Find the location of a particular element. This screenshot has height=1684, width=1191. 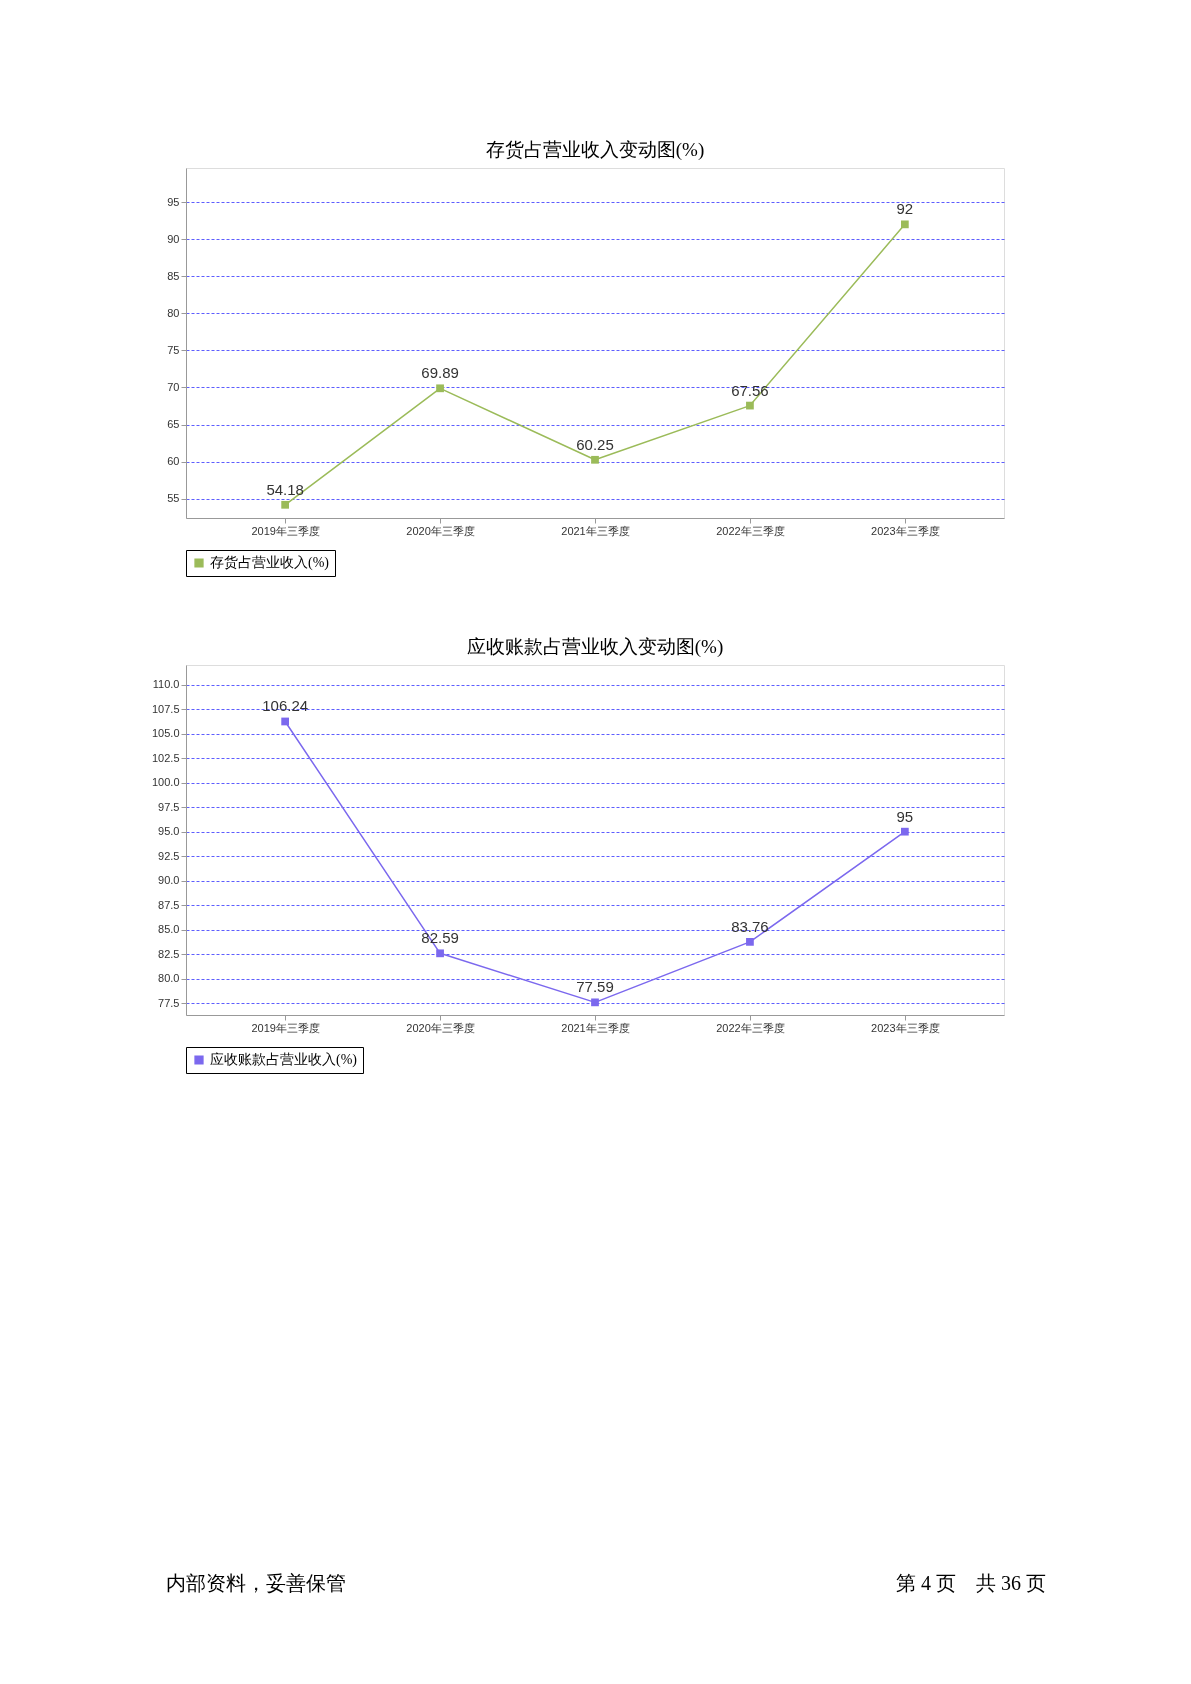

y-tick-label: 90.0 is located at coordinates (169, 880).